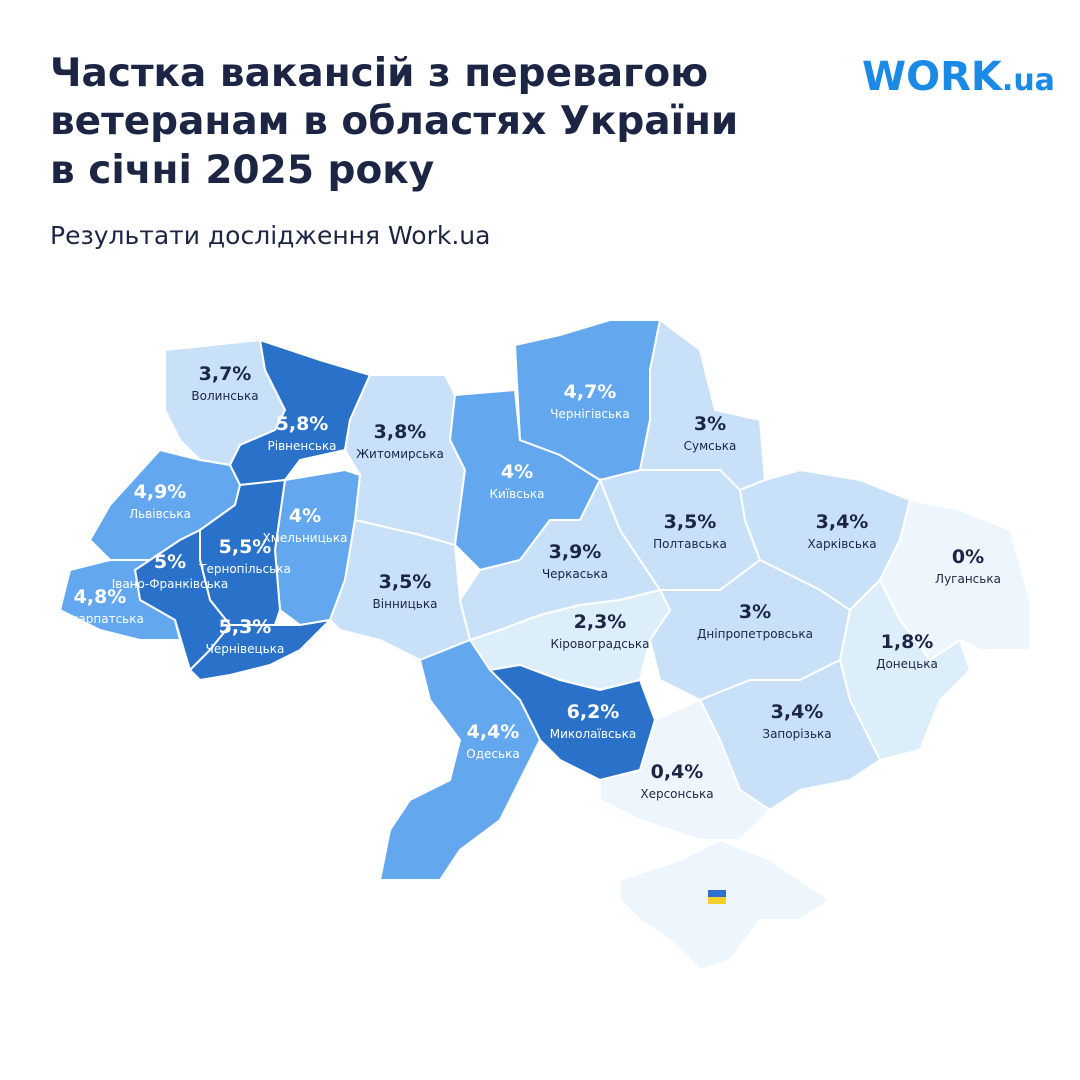 This screenshot has height=1080, width=1080. Describe the element at coordinates (100, 619) in the screenshot. I see `region-name: Закарпатська` at that location.